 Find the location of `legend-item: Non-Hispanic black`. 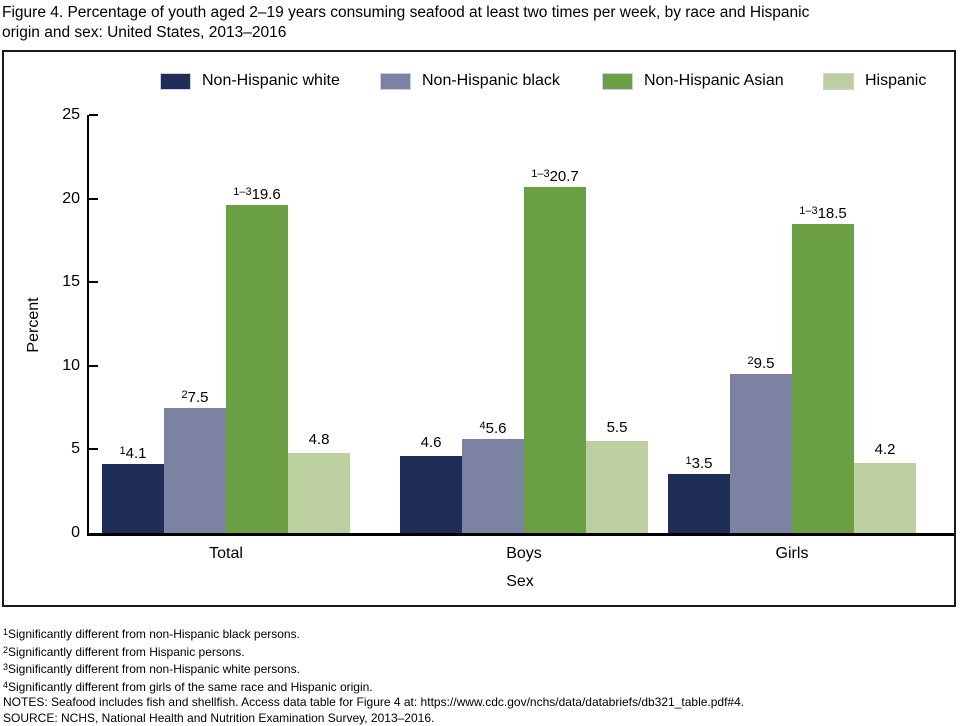

legend-item: Non-Hispanic black is located at coordinates (470, 81).